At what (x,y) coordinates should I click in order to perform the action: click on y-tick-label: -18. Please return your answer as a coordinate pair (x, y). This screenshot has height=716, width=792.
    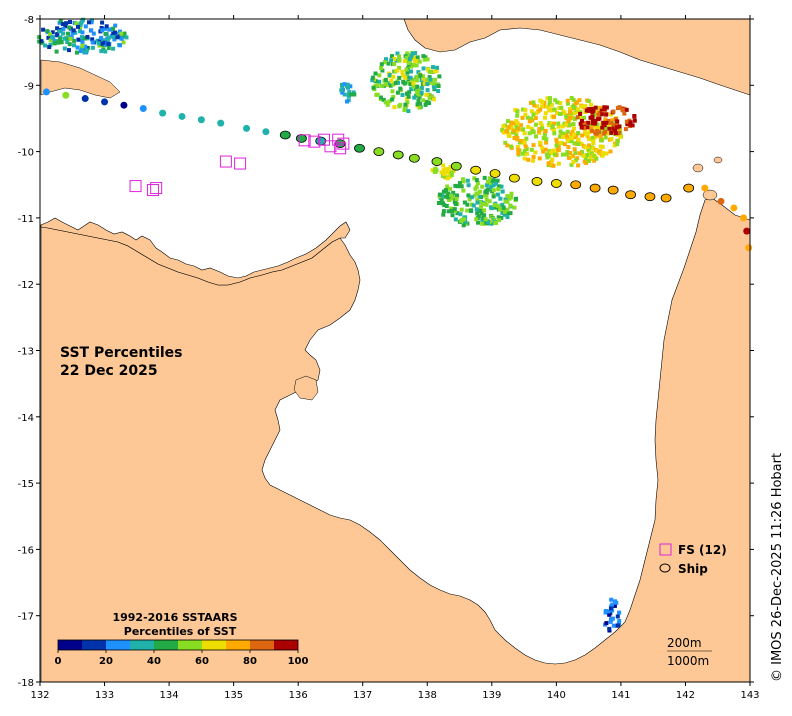
    Looking at the image, I should click on (26, 683).